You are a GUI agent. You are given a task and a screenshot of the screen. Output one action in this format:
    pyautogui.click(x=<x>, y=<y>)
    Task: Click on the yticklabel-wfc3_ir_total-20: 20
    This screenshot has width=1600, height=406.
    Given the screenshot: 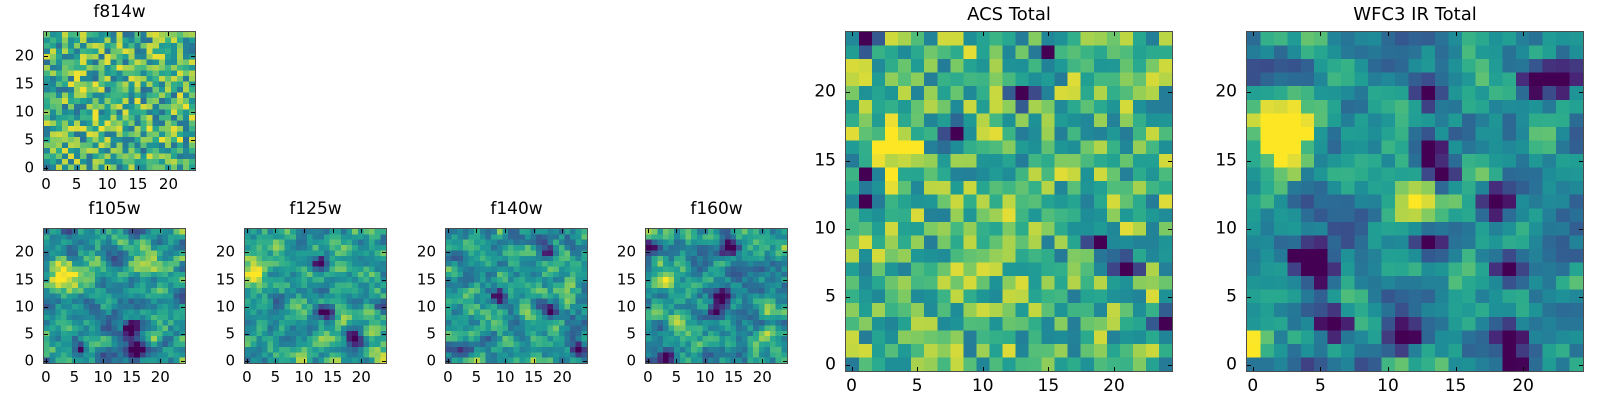 What is the action you would take?
    pyautogui.click(x=1226, y=91)
    